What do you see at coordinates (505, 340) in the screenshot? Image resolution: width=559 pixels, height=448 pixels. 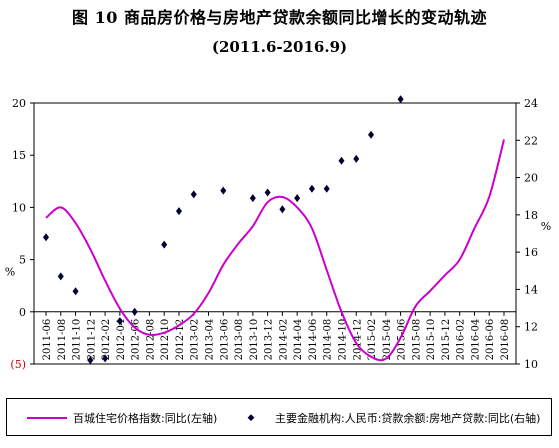 I see `x-axis-tick-label: 2016-08` at bounding box center [505, 340].